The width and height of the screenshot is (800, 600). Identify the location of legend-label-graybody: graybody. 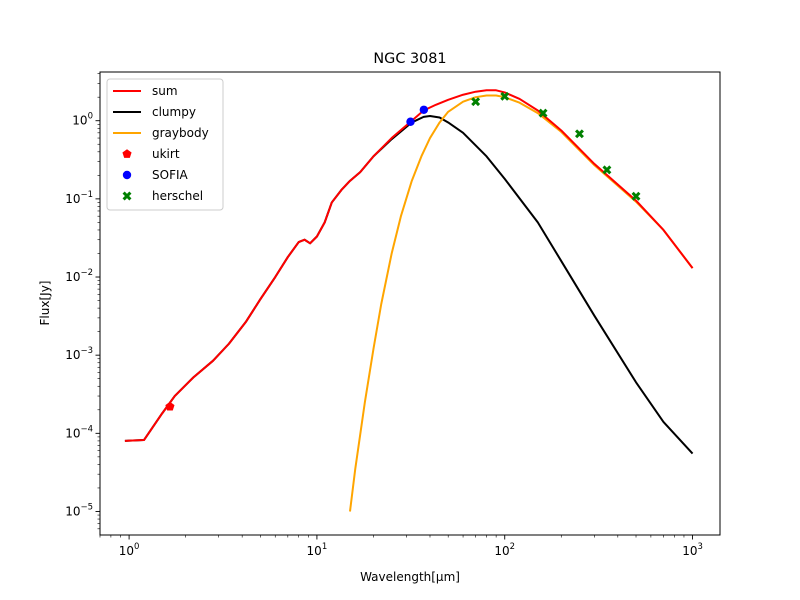
(180, 133).